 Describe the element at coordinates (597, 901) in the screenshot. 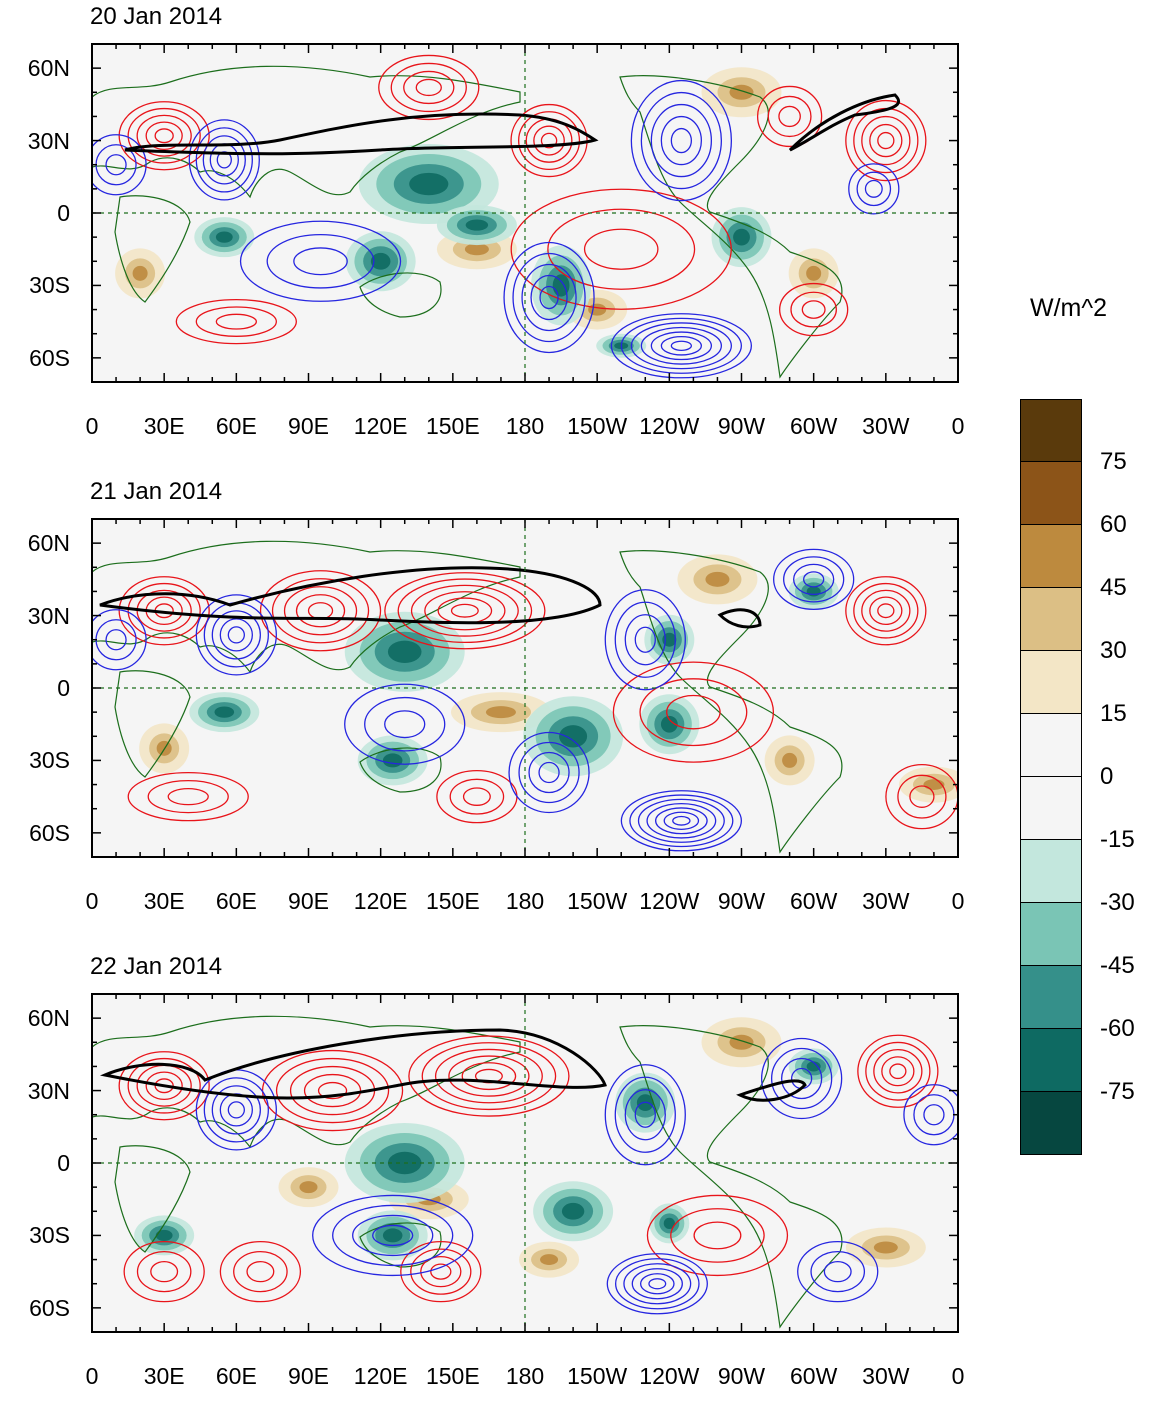

I see `lon-tick-label: 150W` at that location.